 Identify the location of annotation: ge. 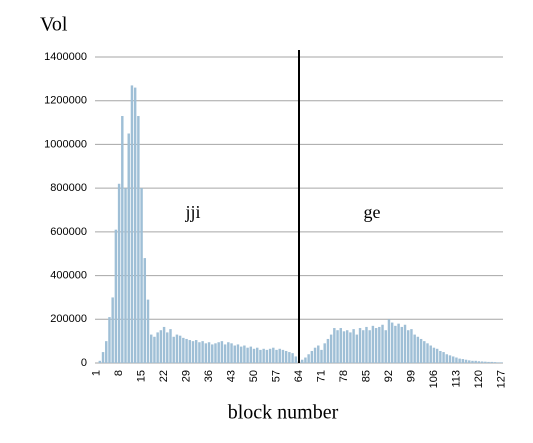
(372, 212).